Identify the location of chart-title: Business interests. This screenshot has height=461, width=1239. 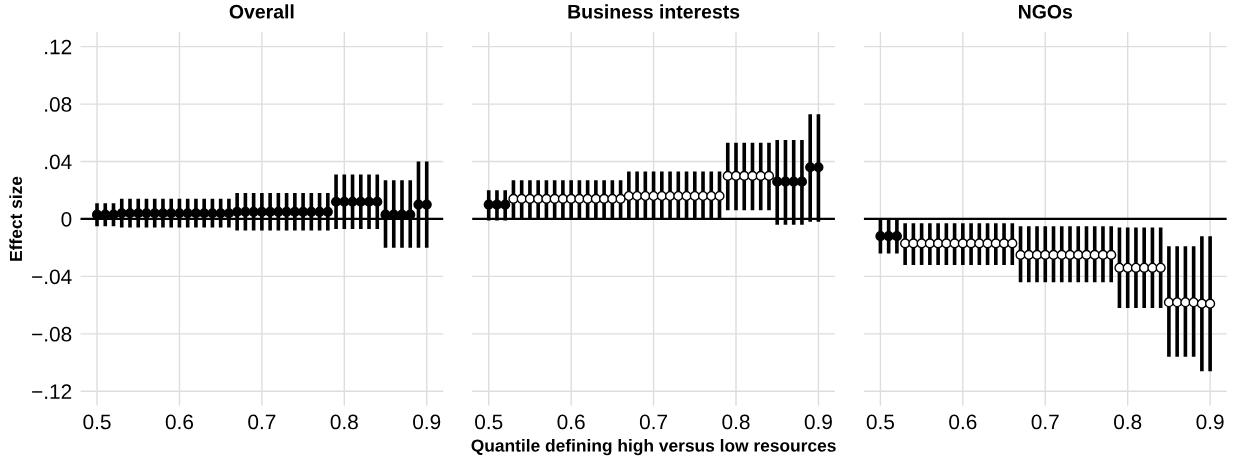
(654, 11).